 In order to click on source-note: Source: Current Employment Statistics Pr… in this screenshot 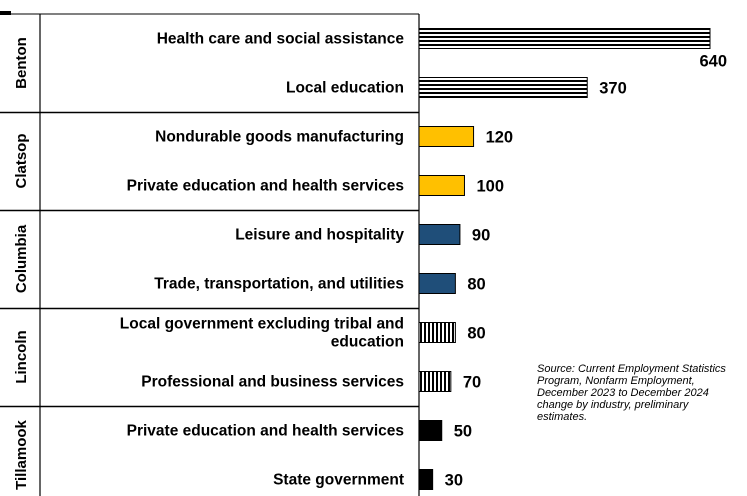, I will do `click(631, 393)`.